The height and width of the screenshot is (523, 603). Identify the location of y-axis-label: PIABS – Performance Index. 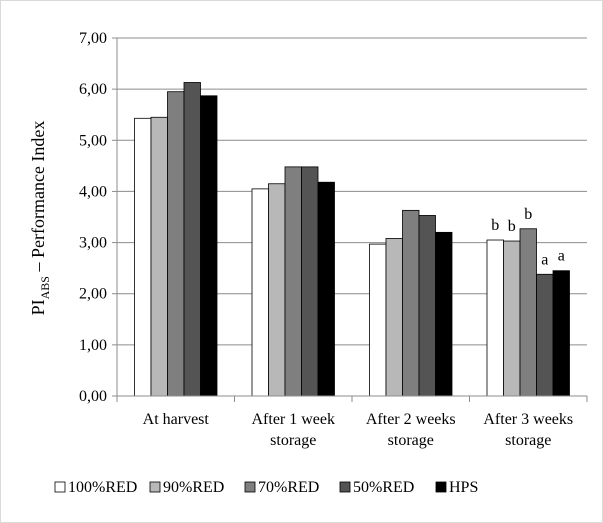
(40, 218).